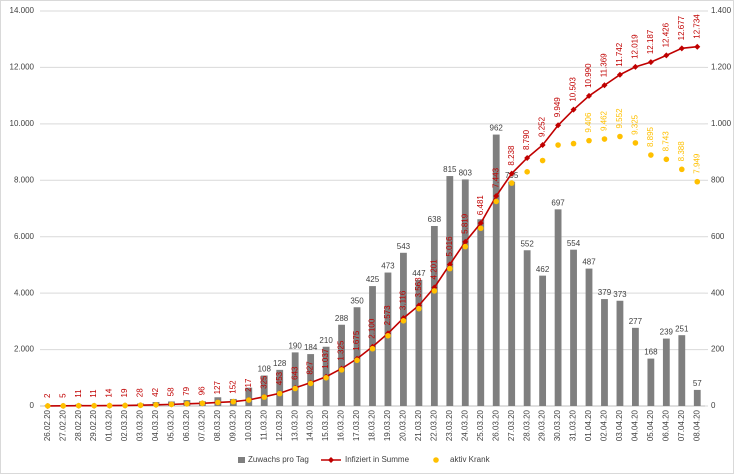 Image resolution: width=734 pixels, height=474 pixels. I want to click on line-label: 12.734, so click(696, 26).